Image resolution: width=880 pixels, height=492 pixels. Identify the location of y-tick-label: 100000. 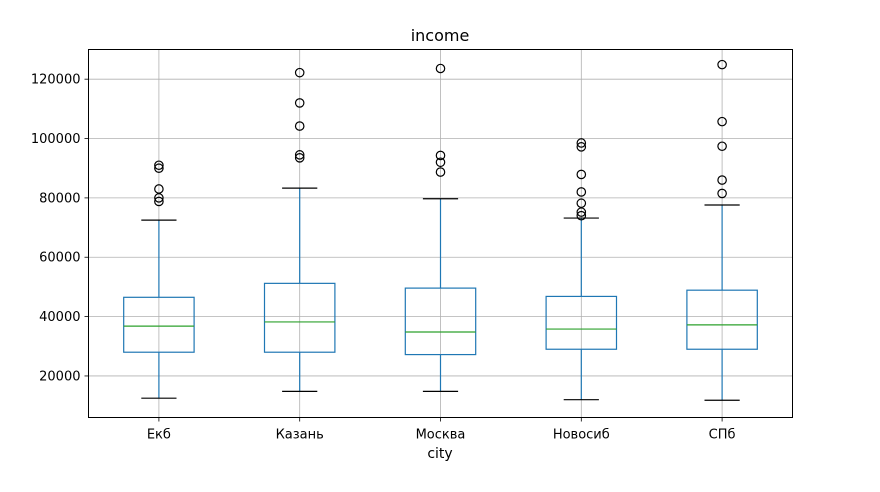
(56, 139).